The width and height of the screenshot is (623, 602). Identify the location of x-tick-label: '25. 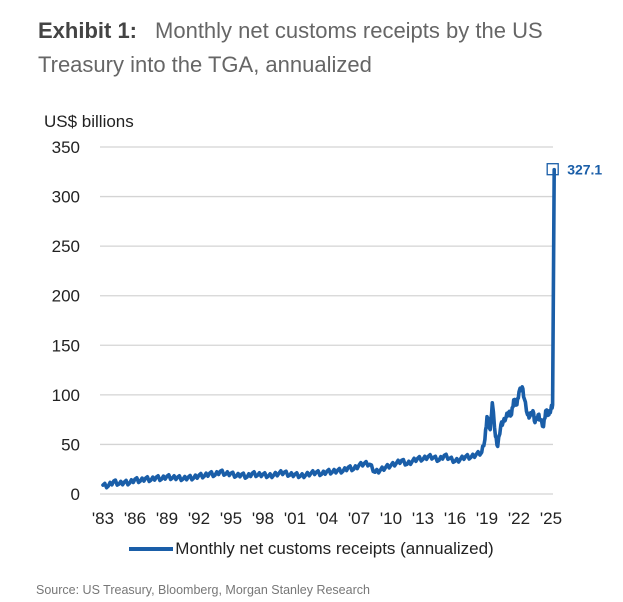
(551, 518).